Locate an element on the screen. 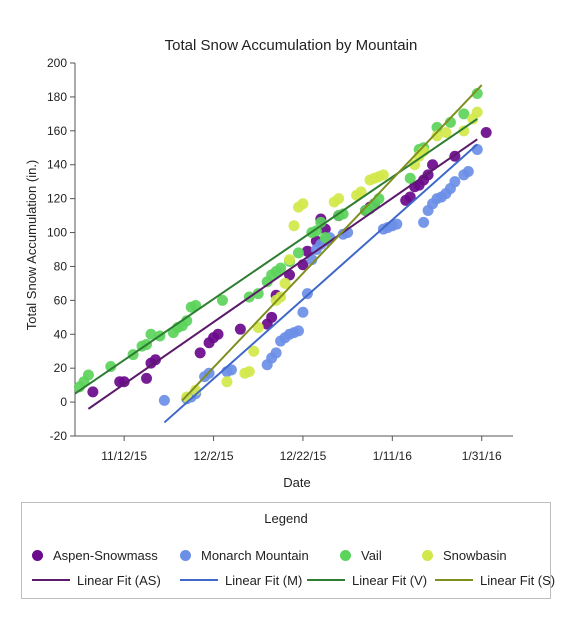 Image resolution: width=572 pixels, height=635 pixels. x-tick-label: 1/31/16 is located at coordinates (482, 456).